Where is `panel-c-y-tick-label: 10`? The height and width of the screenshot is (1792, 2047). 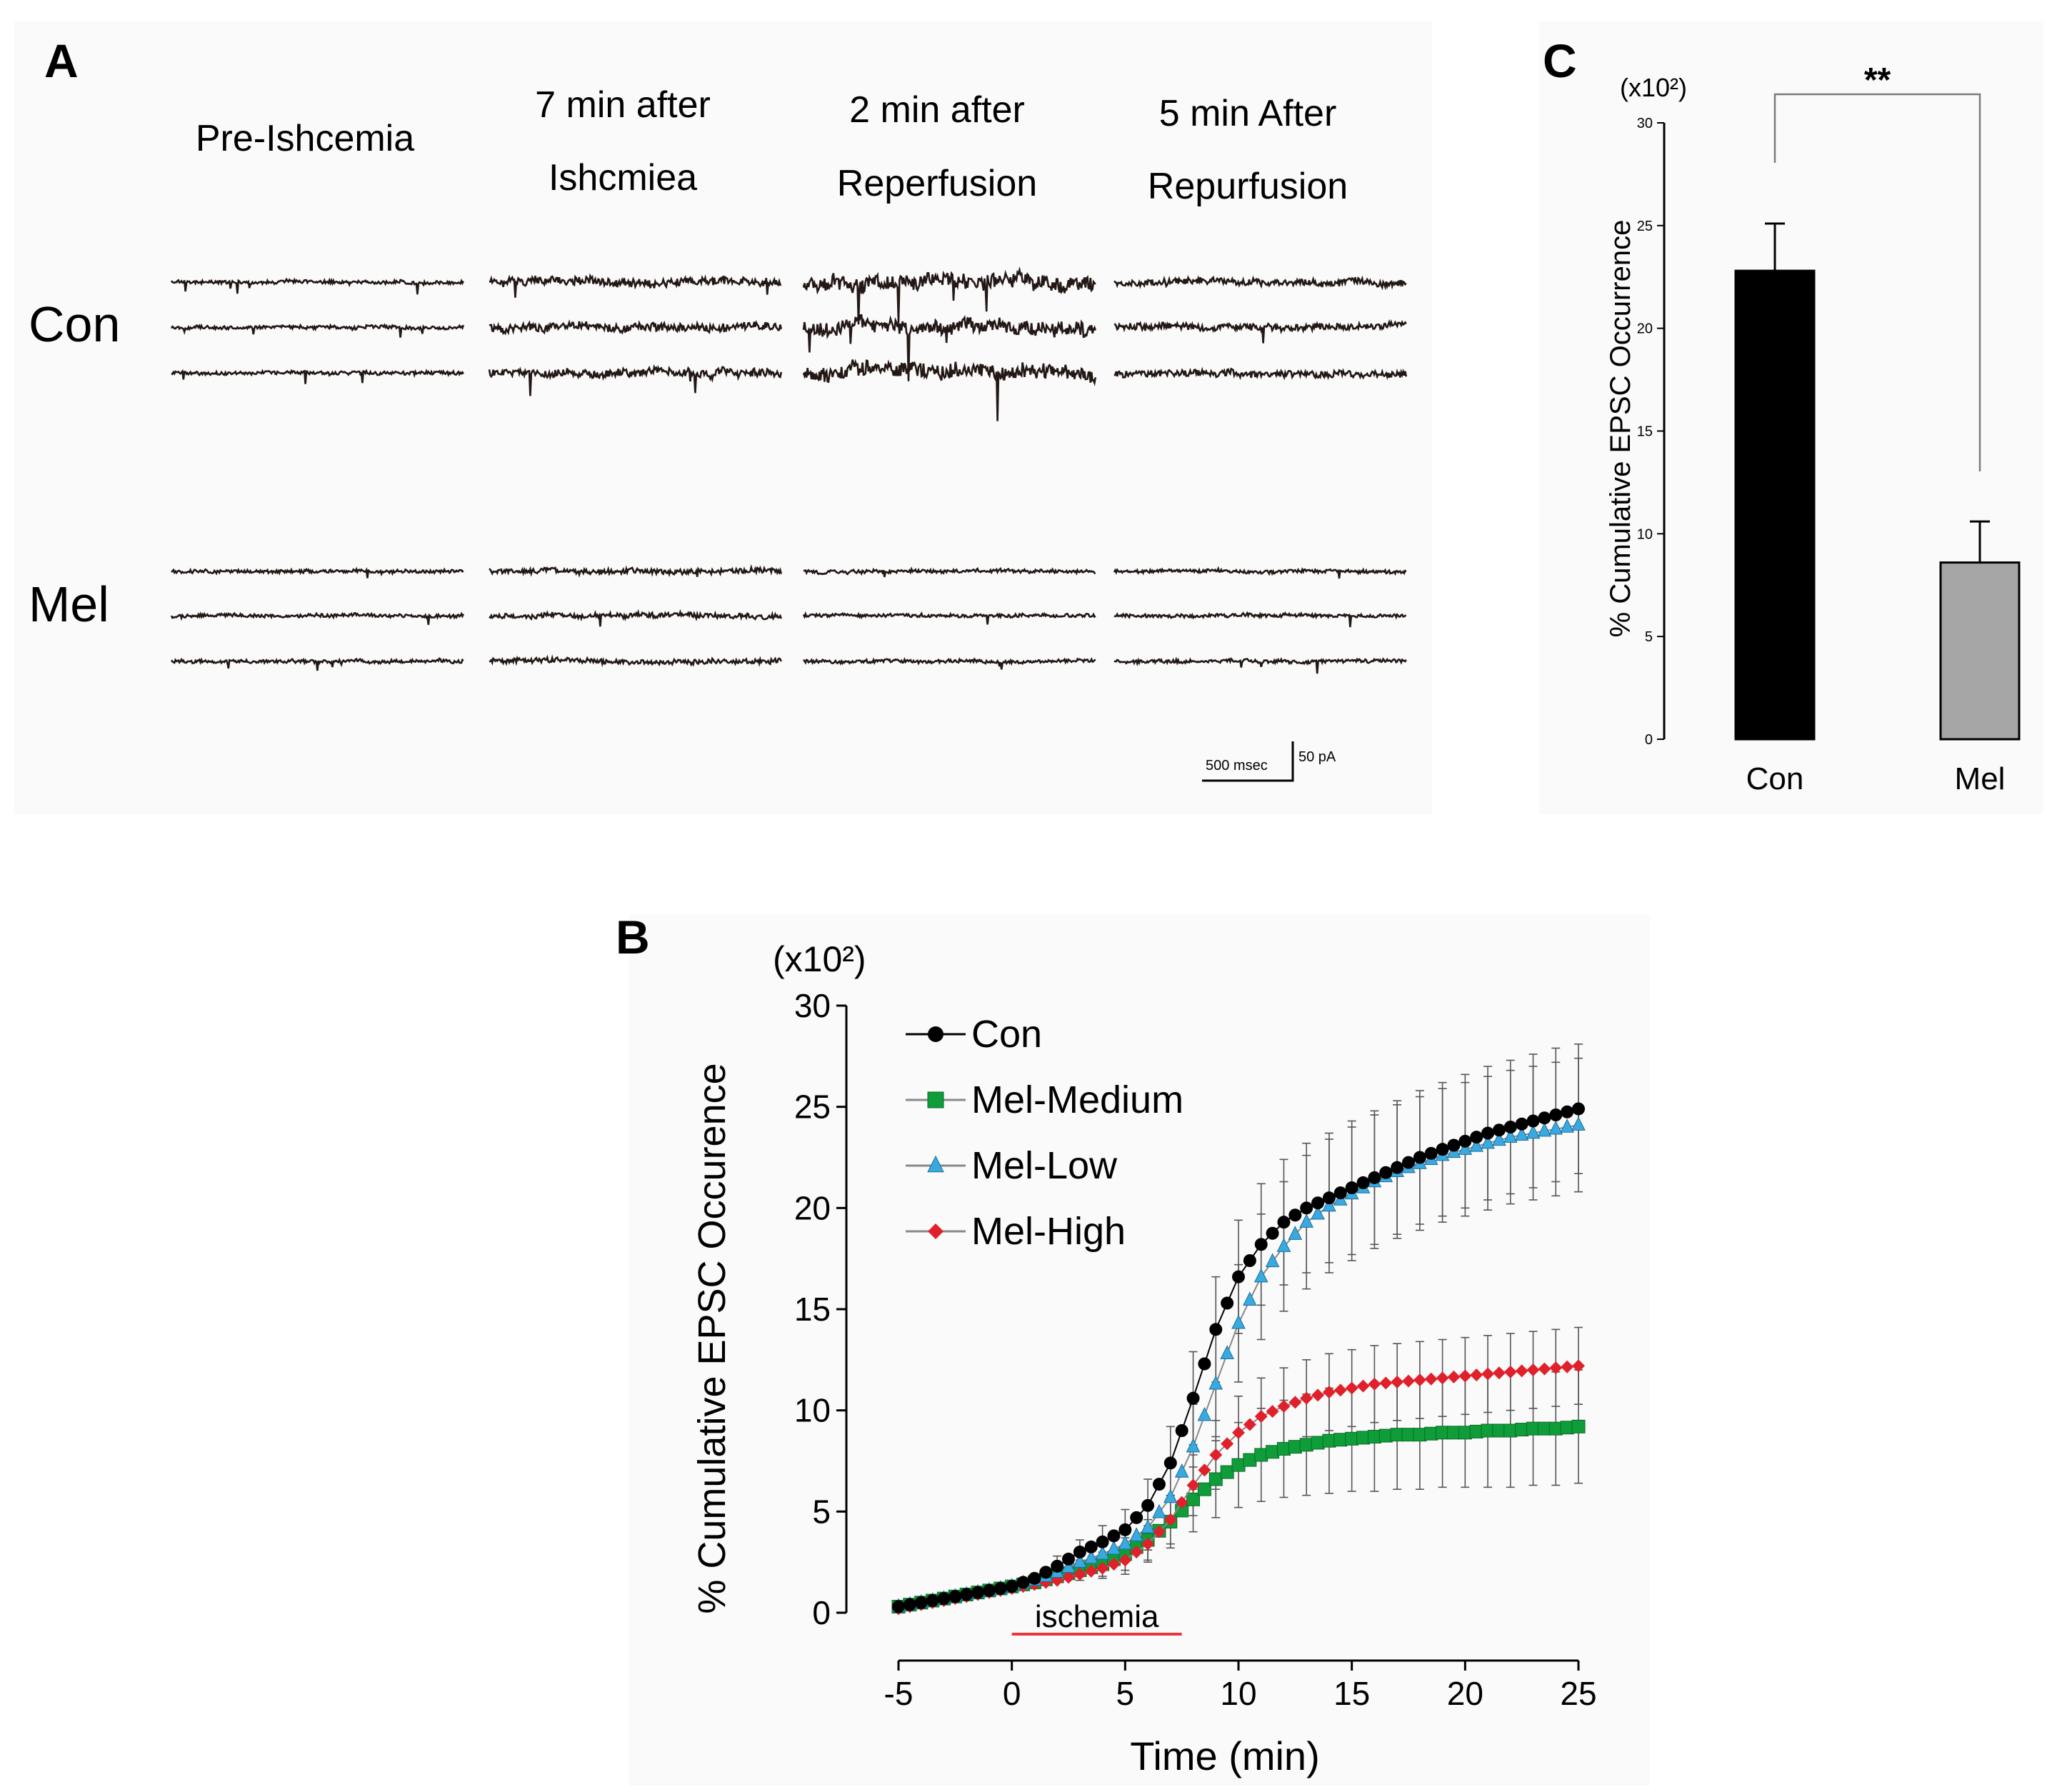 panel-c-y-tick-label: 10 is located at coordinates (1645, 534).